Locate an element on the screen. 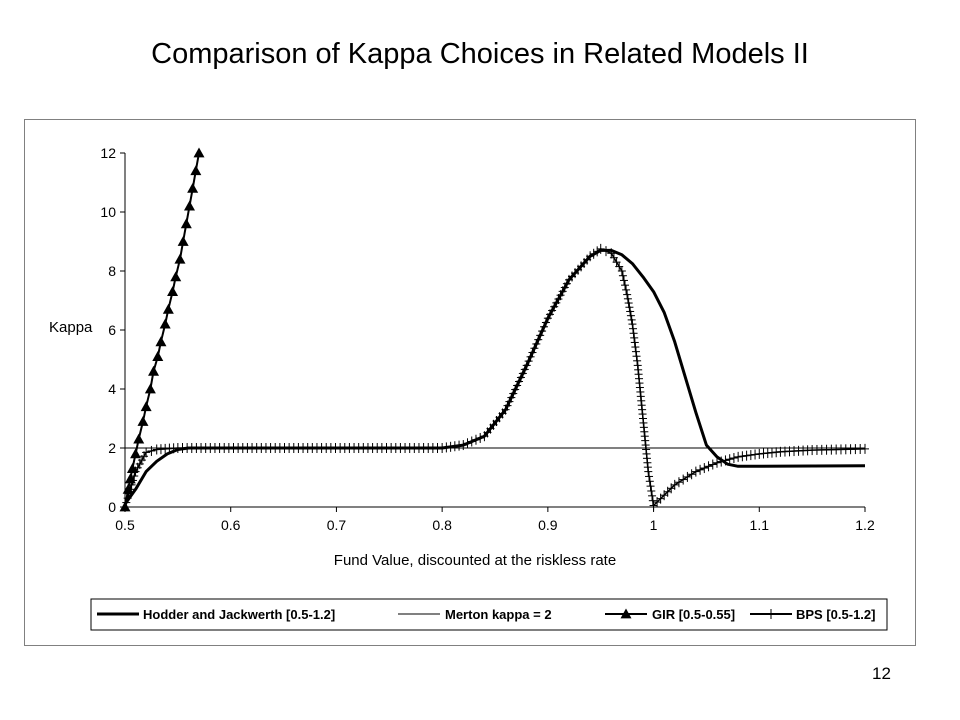 The width and height of the screenshot is (960, 720). legend-entry-3: BPS [0.5-1.2] is located at coordinates (812, 614).